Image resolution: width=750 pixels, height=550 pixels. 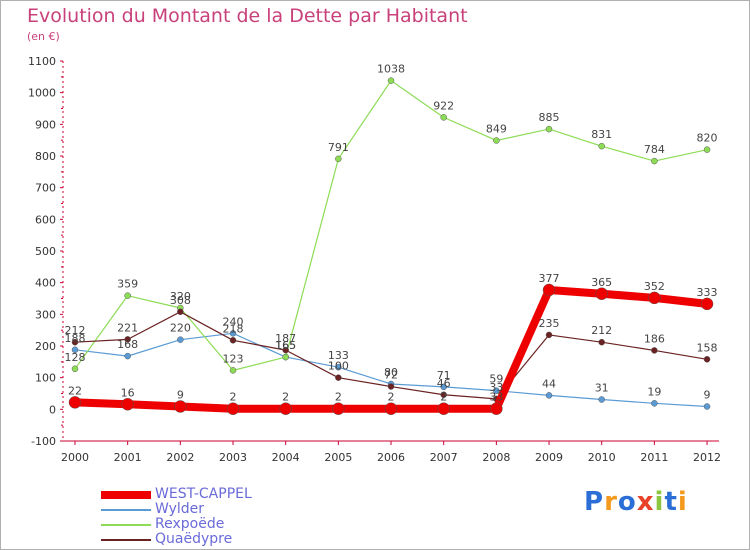 I want to click on data-label-west-cappel: 9, so click(x=180, y=394).